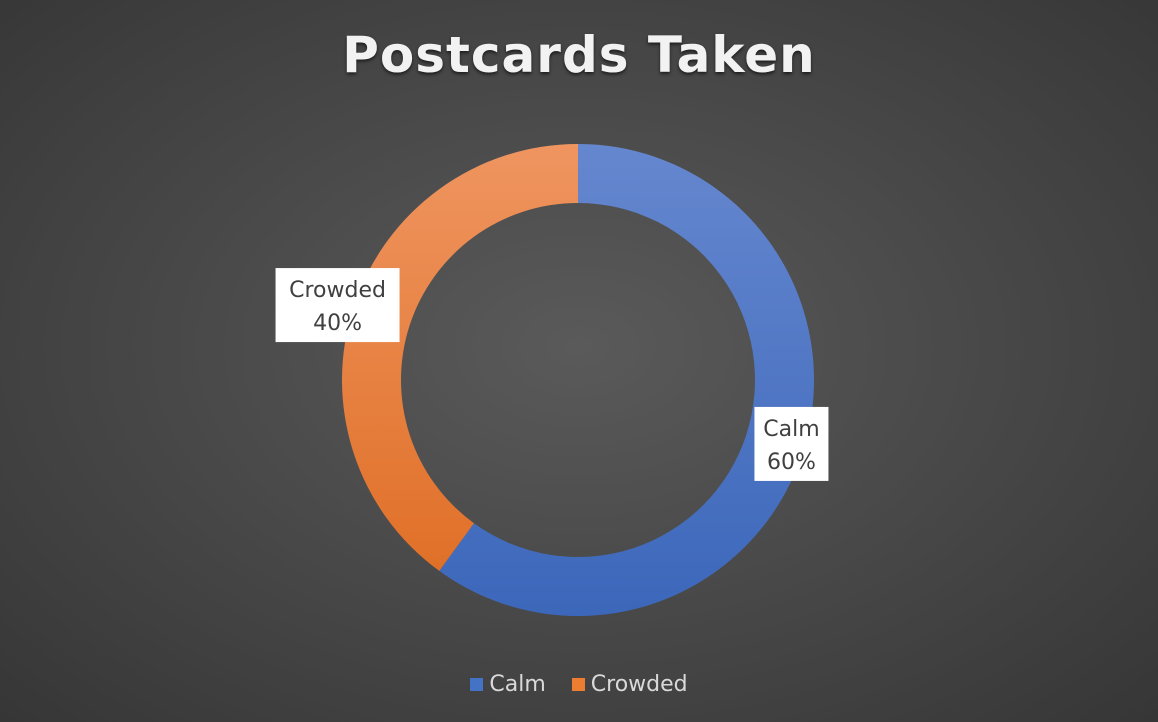 This screenshot has width=1158, height=722. I want to click on data-label-box-crowded, so click(337, 305).